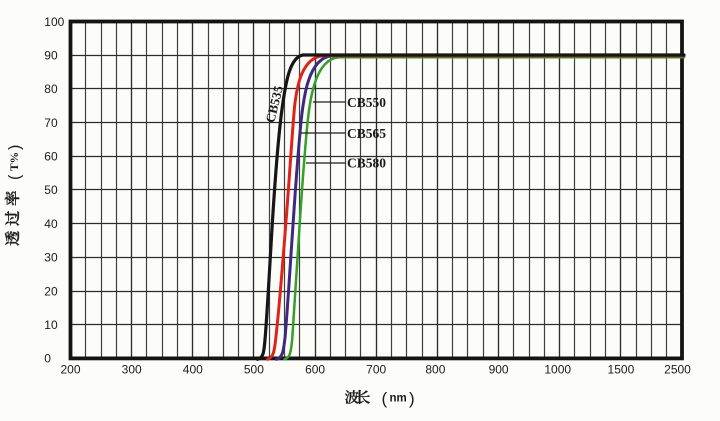  Describe the element at coordinates (51, 258) in the screenshot. I see `svg-text: 30` at that location.